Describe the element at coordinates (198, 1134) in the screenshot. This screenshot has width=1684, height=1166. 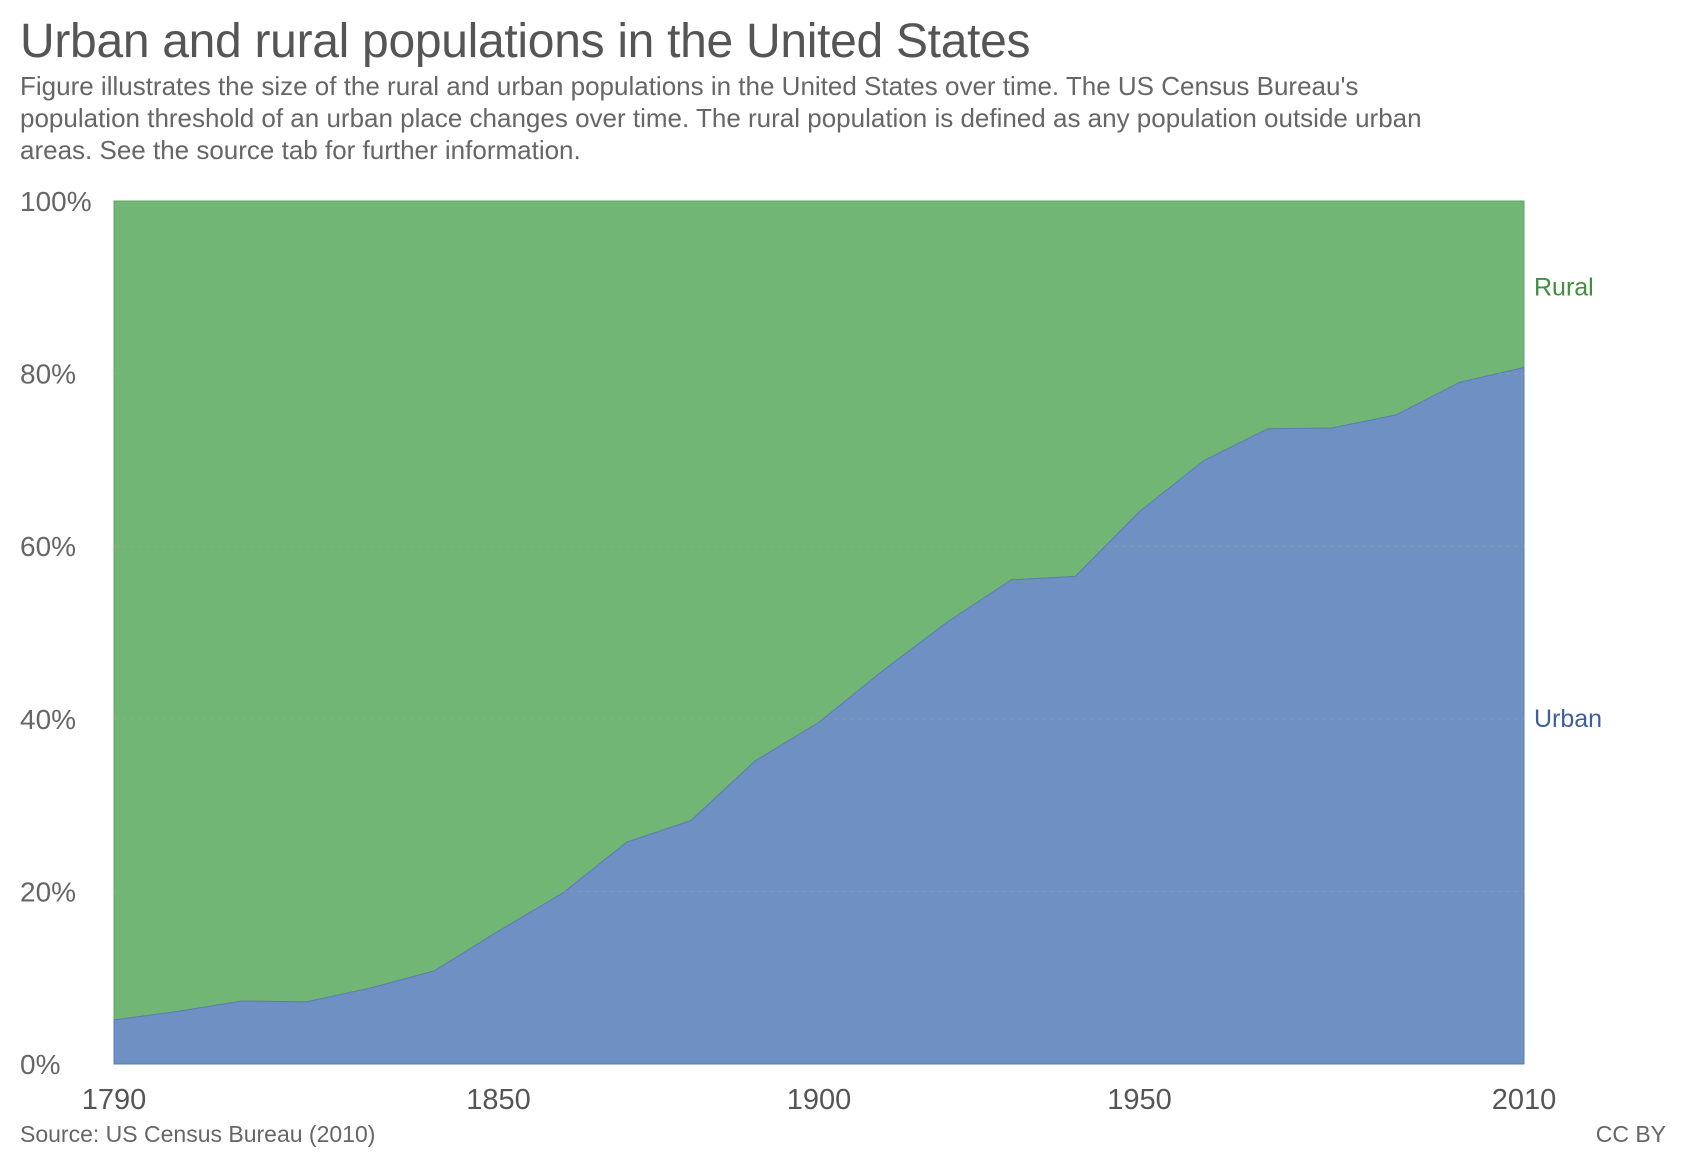
I see `source-note: Source: US Census Bureau (2010)` at that location.